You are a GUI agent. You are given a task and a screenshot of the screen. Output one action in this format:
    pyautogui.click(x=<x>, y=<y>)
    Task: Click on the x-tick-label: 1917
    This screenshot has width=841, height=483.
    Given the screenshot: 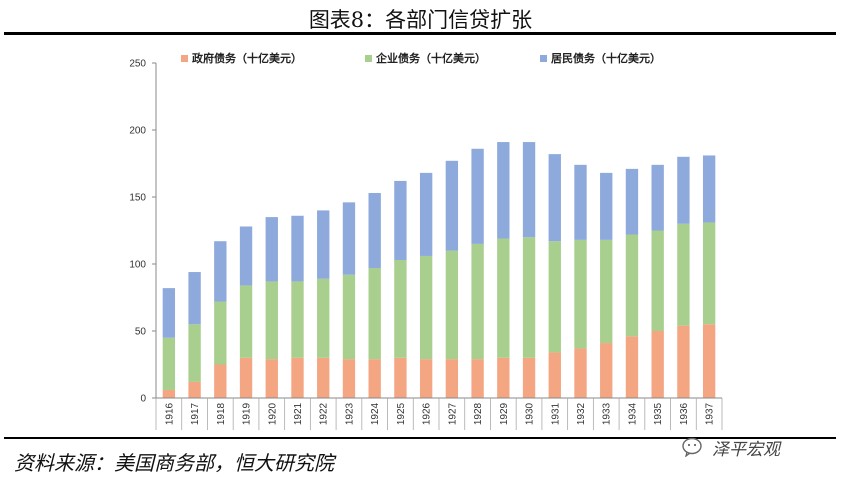 What is the action you would take?
    pyautogui.click(x=195, y=413)
    